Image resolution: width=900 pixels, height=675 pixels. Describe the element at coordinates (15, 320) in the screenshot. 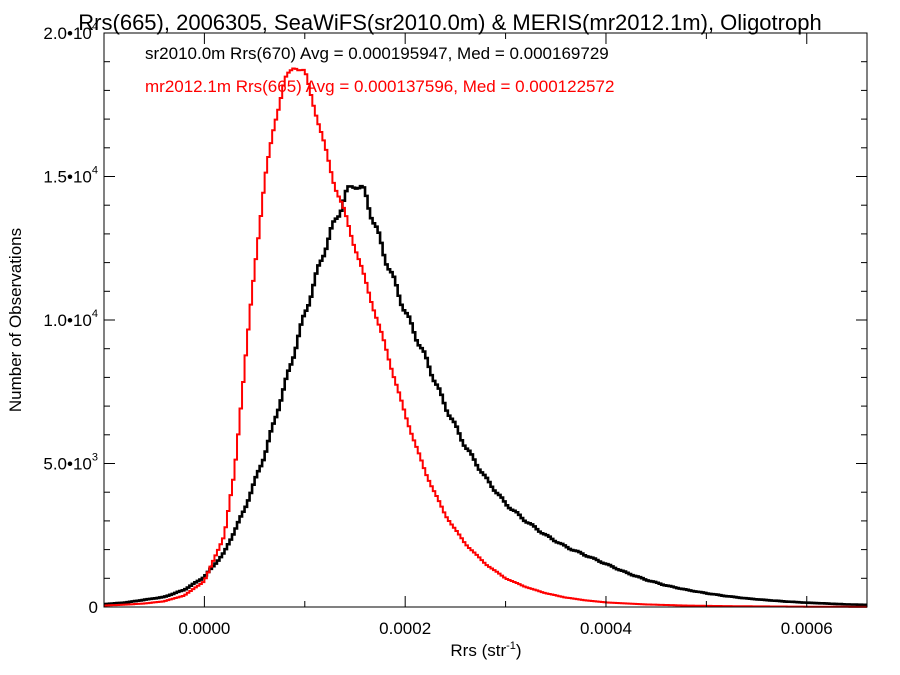

I see `y-axis-label: Number of Observations` at that location.